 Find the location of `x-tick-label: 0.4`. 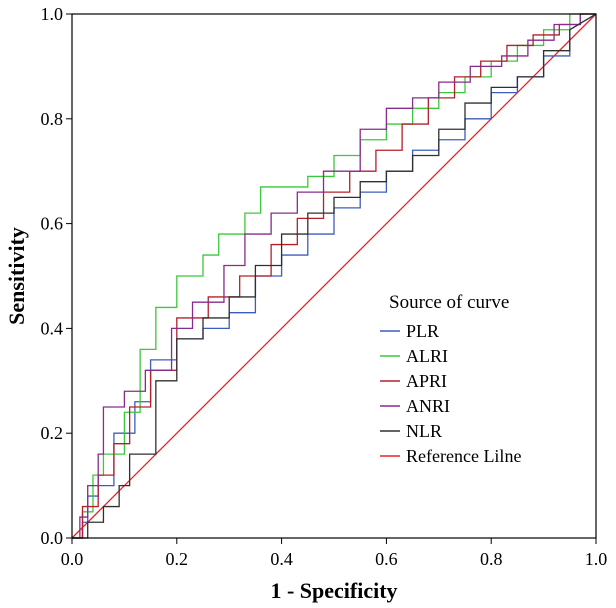

x-tick-label: 0.4 is located at coordinates (281, 559).